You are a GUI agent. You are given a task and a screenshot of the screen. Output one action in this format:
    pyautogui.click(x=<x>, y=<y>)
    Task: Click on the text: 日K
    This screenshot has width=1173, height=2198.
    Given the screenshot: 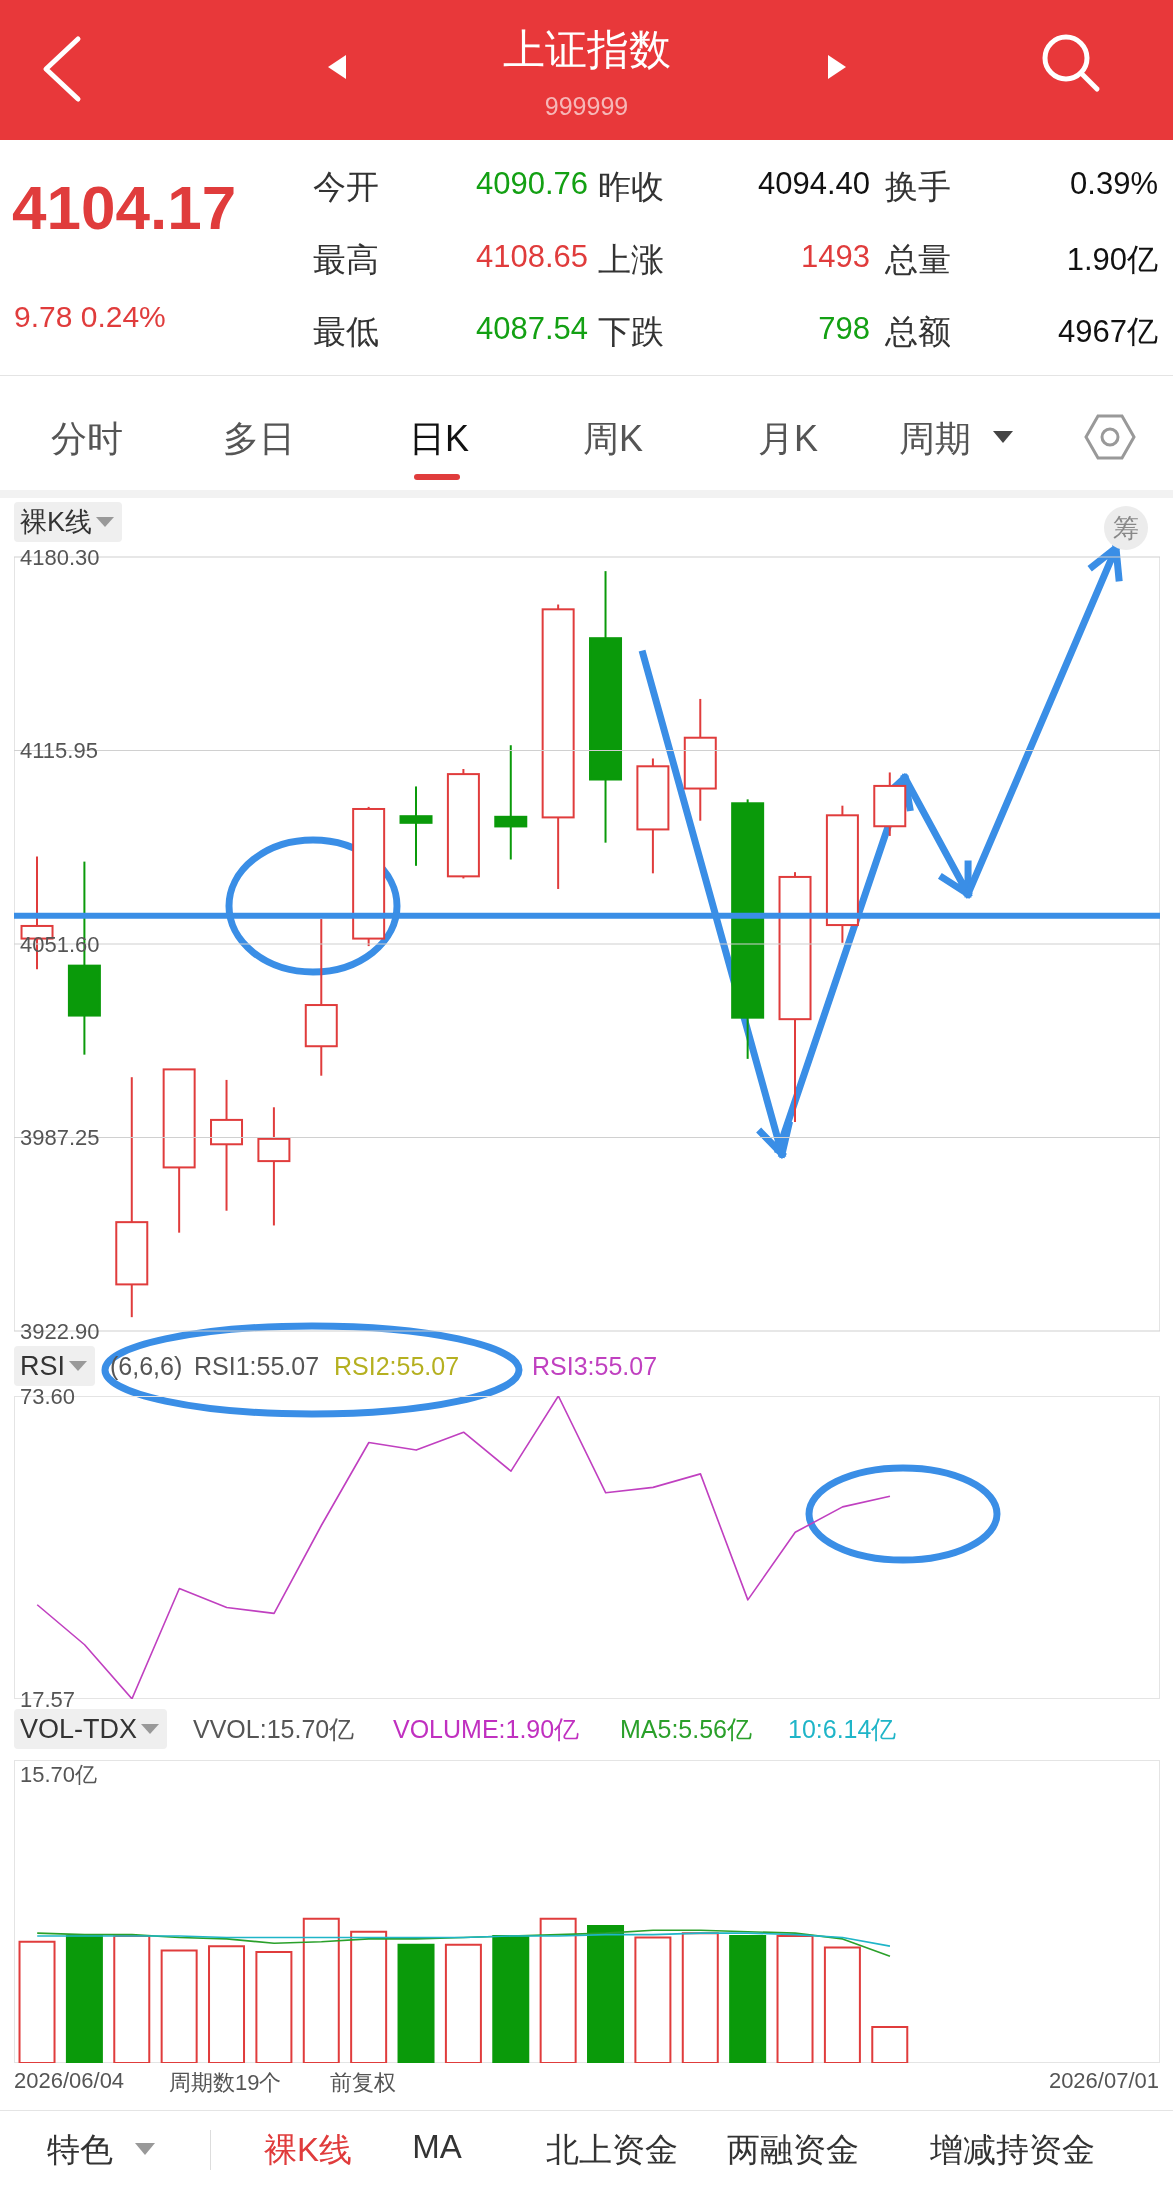 What is the action you would take?
    pyautogui.click(x=439, y=439)
    